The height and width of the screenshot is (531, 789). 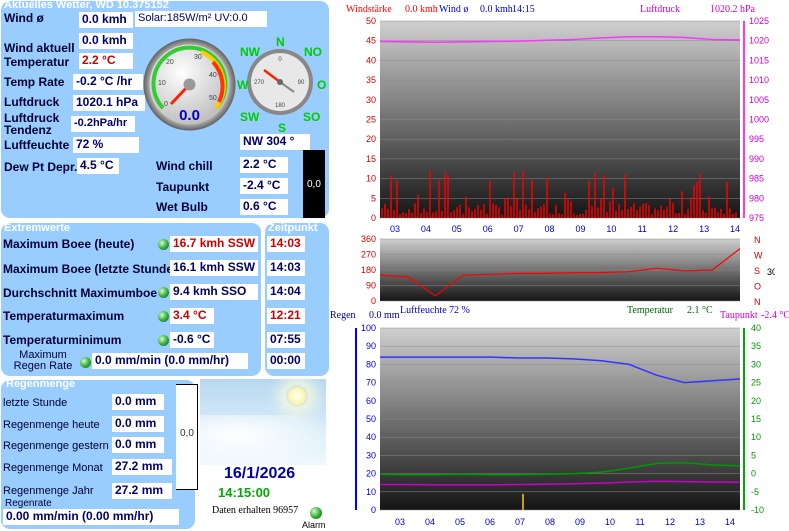 What do you see at coordinates (43, 360) in the screenshot?
I see `rain-rate-max-label: Maximum Regen Rate` at bounding box center [43, 360].